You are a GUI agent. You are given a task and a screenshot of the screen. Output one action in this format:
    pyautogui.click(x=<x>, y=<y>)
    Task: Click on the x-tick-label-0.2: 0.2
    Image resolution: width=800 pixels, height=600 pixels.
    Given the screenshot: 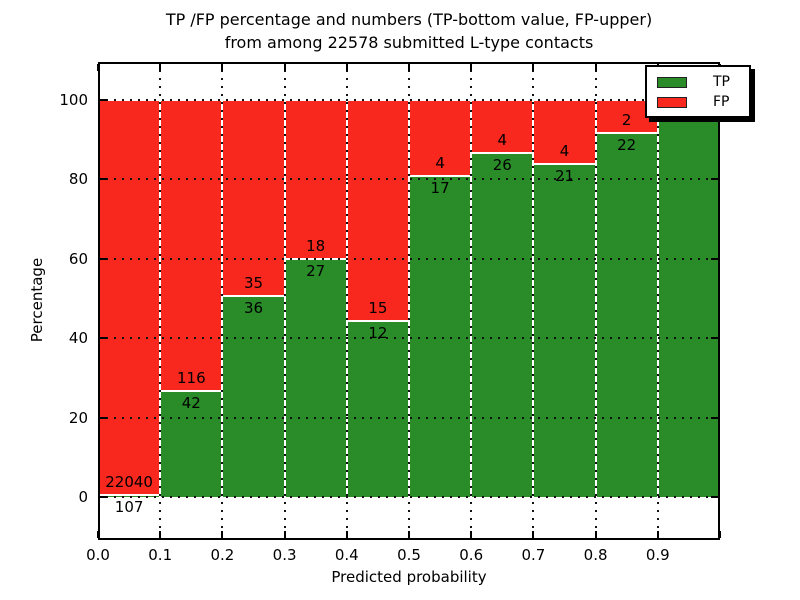 What is the action you would take?
    pyautogui.click(x=222, y=555)
    